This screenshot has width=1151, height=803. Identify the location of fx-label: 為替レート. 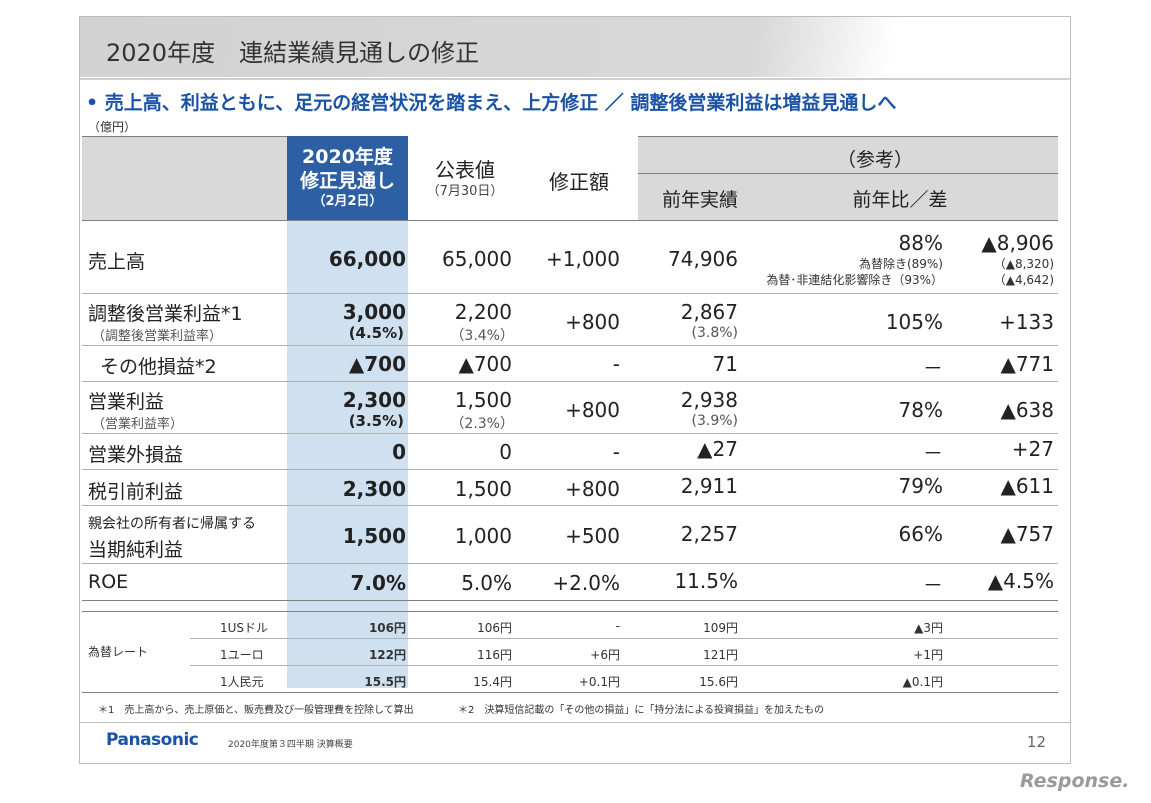
(118, 652).